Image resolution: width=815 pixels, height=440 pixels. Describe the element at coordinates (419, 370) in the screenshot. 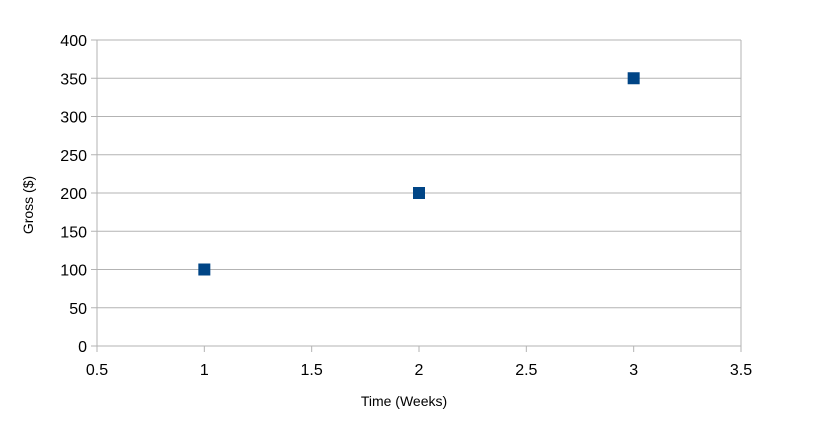

I see `x-tick-label: 2` at that location.